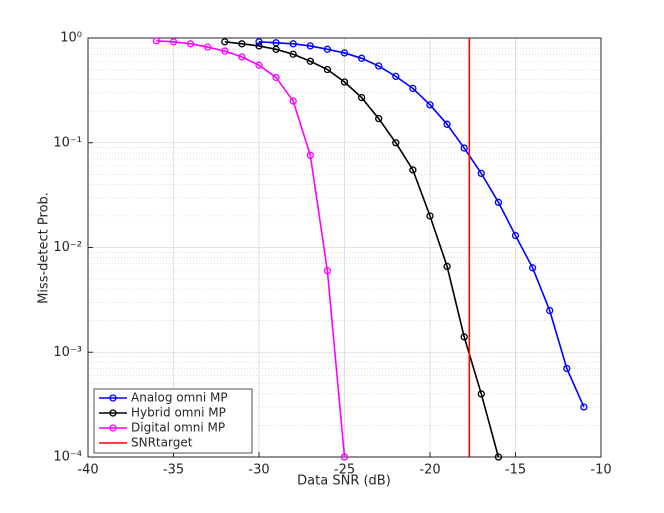 This screenshot has height=513, width=664. Describe the element at coordinates (44, 248) in the screenshot. I see `y-axis-label: Miss-detect Prob.` at that location.